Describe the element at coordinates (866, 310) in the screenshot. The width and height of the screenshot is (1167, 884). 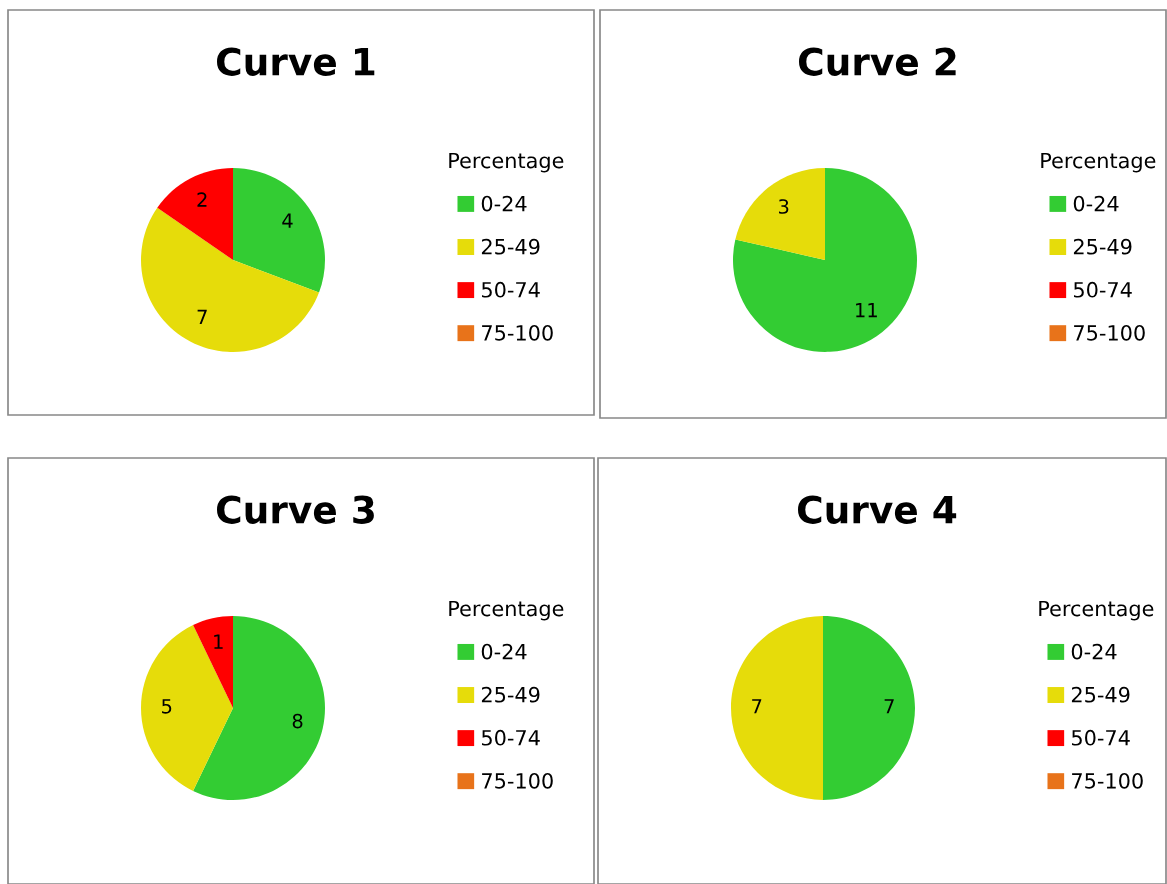
I see `data-label: 11` at that location.